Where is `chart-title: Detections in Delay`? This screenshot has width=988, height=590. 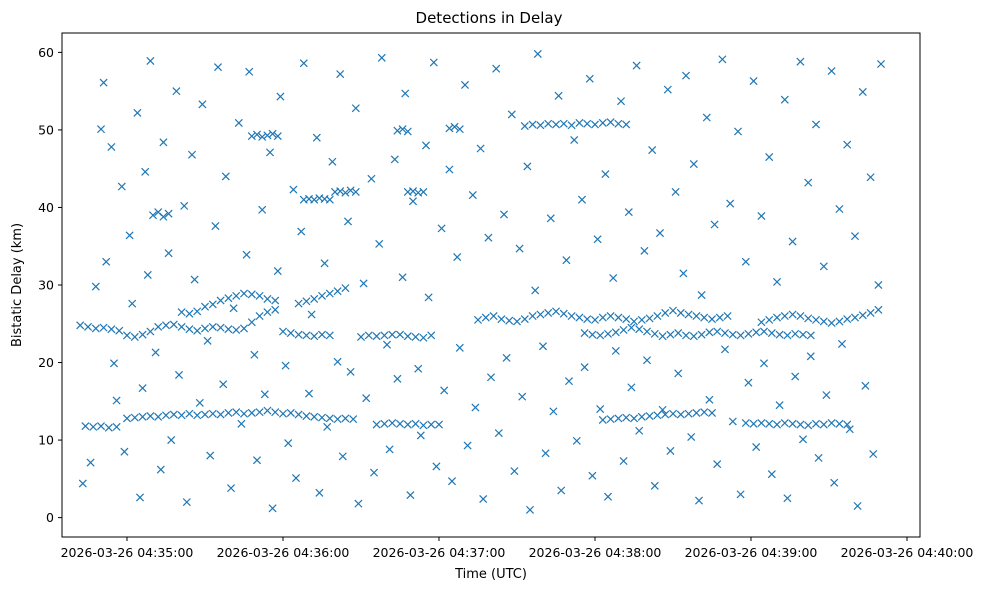 chart-title: Detections in Delay is located at coordinates (489, 18).